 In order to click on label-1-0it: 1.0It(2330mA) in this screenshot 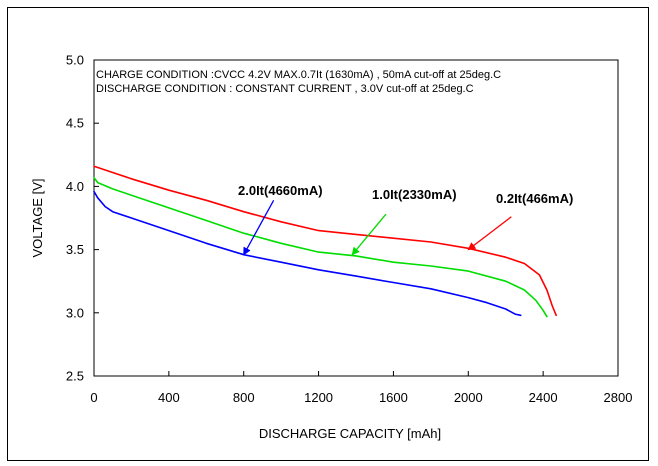, I will do `click(414, 194)`.